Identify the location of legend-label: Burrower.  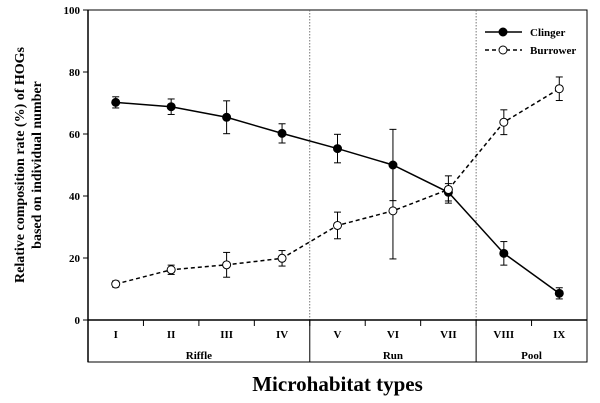
(553, 51).